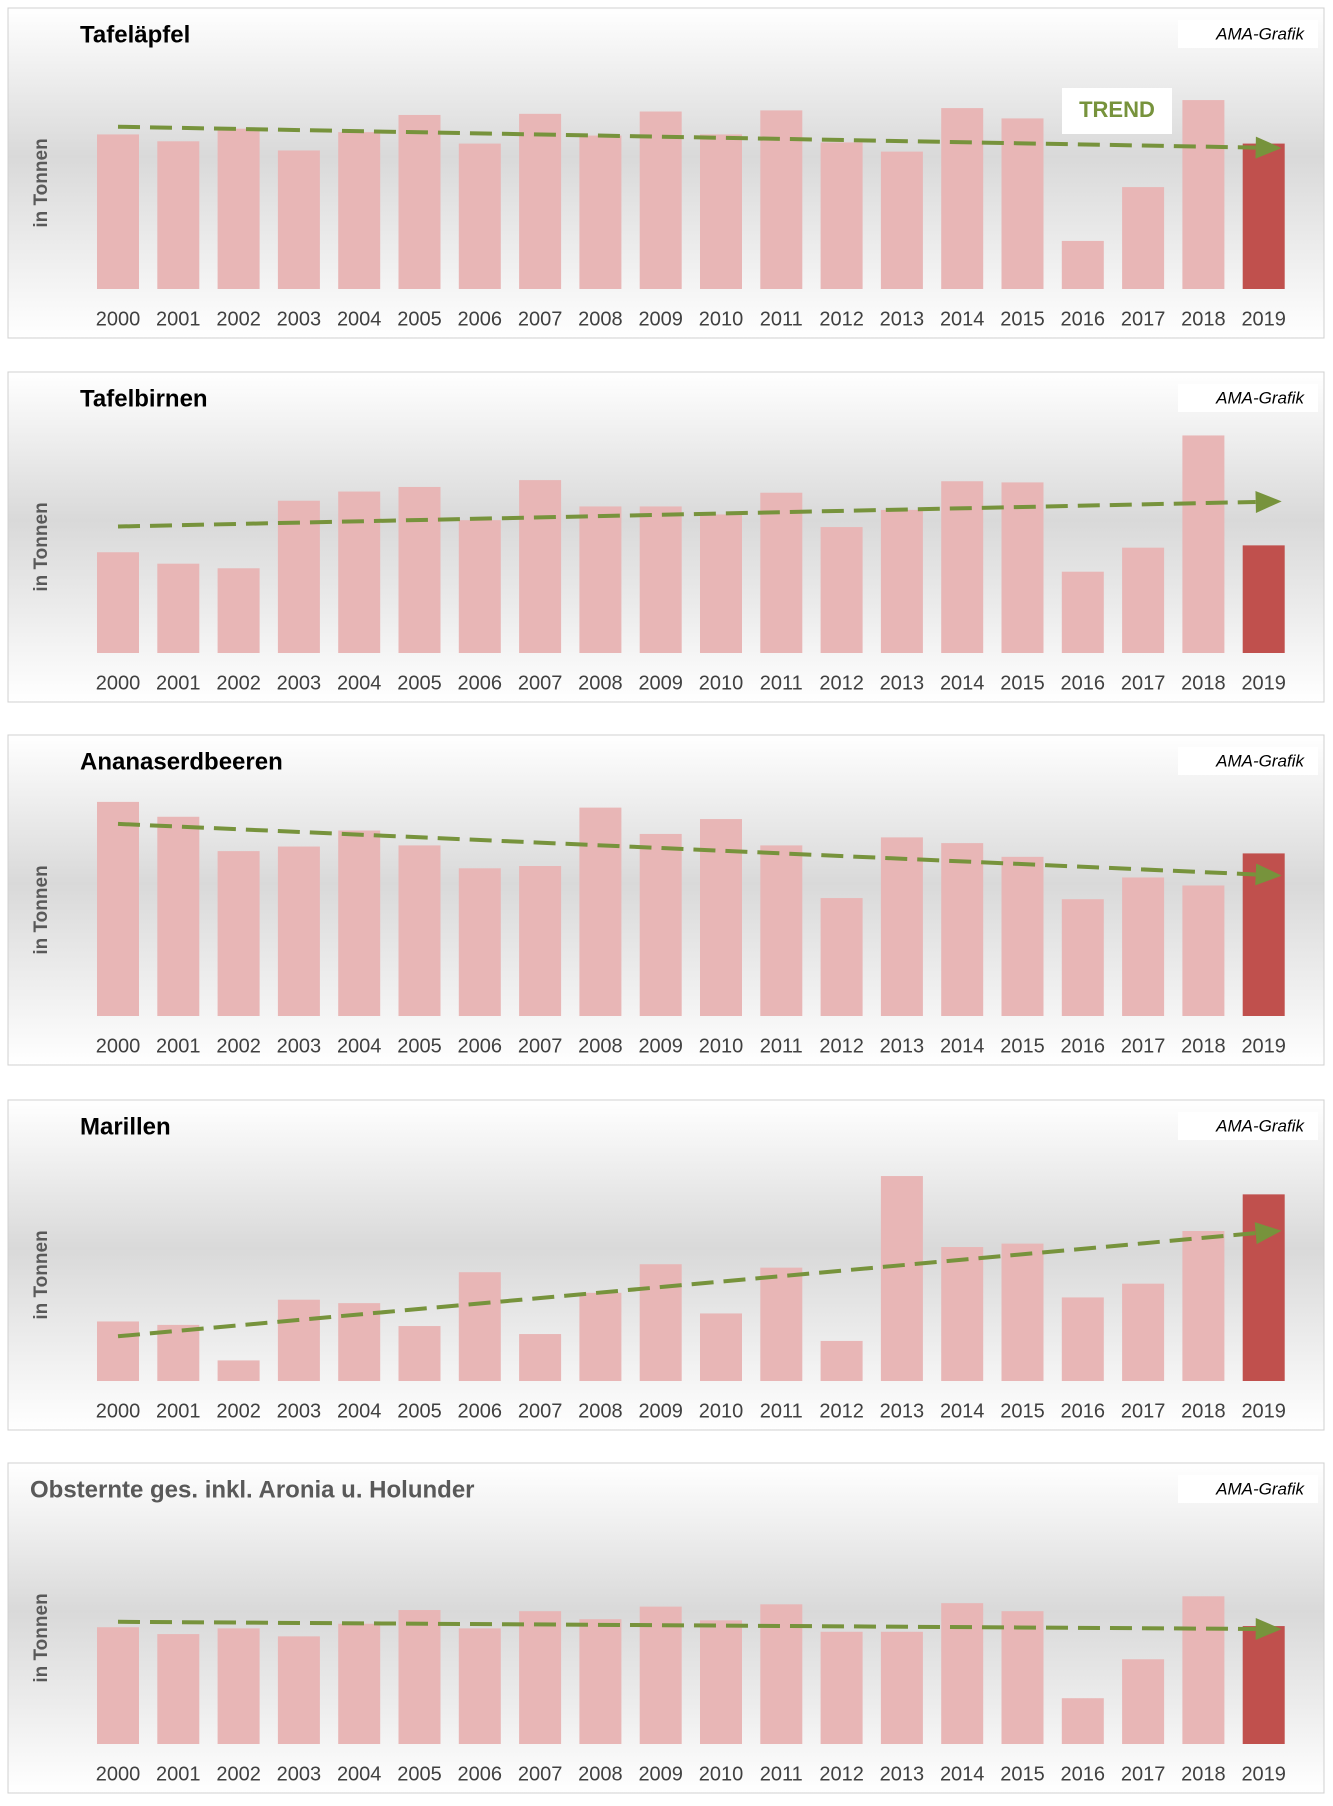  What do you see at coordinates (1203, 683) in the screenshot?
I see `x-tick-label: 2018` at bounding box center [1203, 683].